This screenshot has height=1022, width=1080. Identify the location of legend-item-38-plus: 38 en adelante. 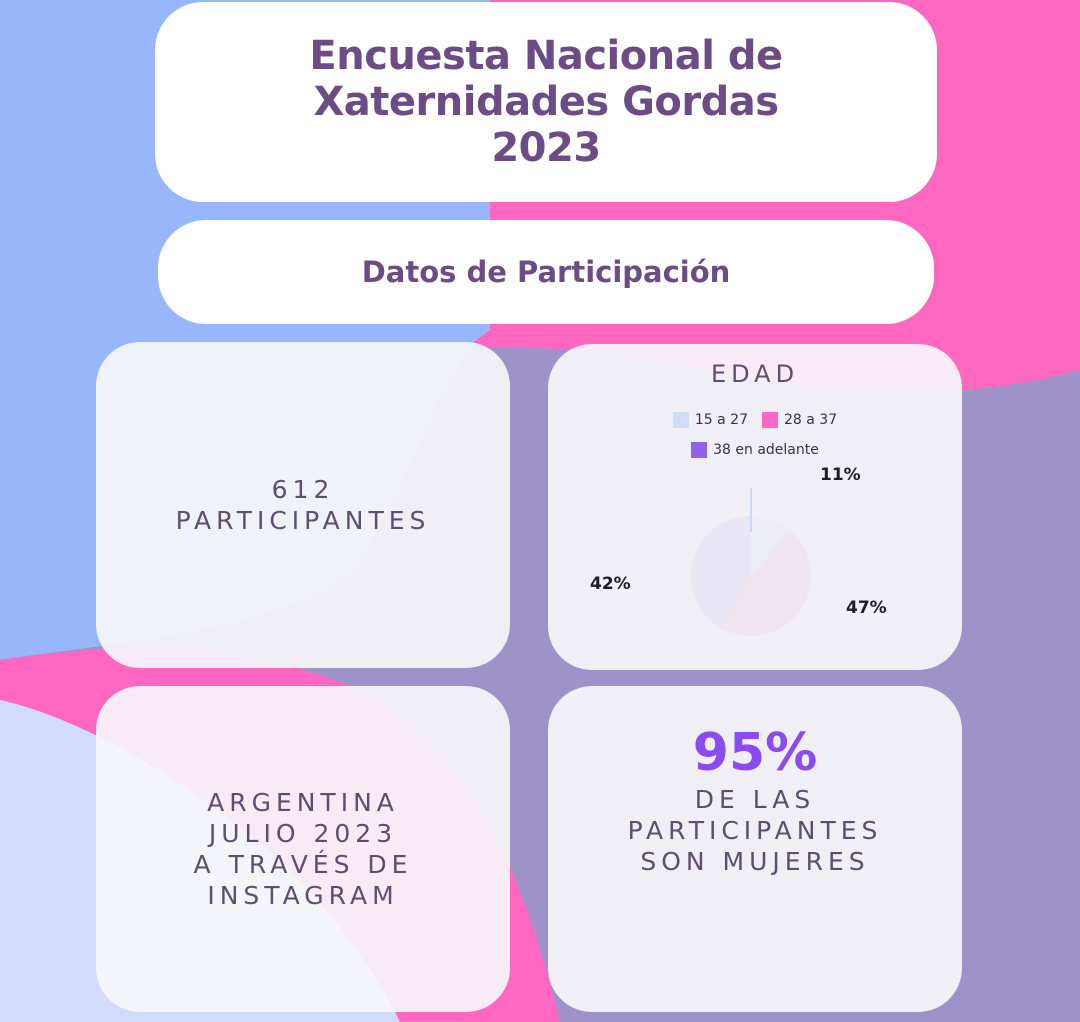
(755, 450).